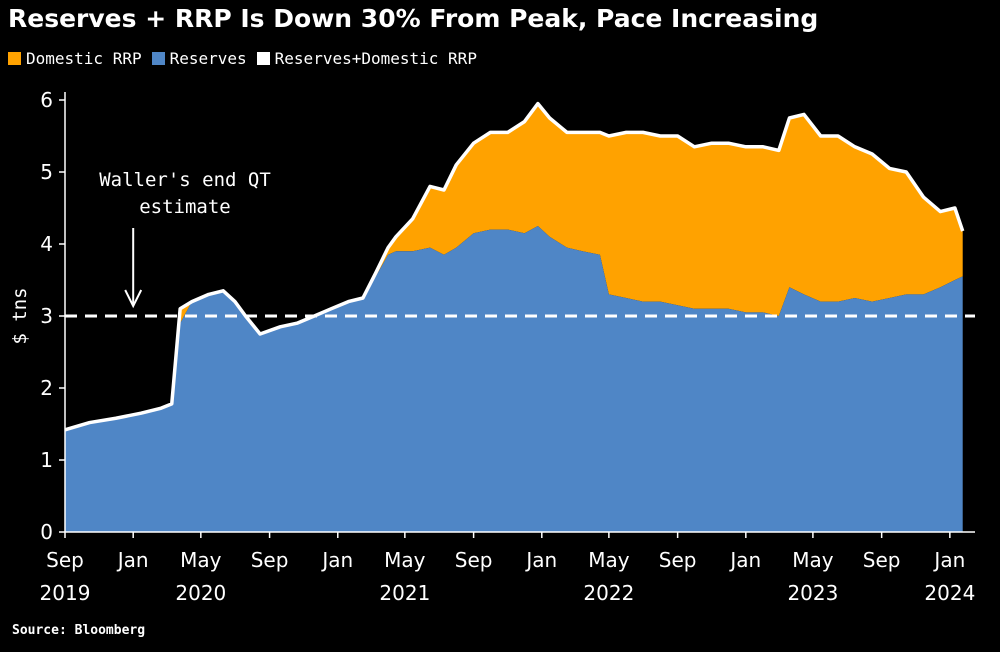  Describe the element at coordinates (84, 58) in the screenshot. I see `legend-label-domestic-rrp: Domestic RRP` at that location.